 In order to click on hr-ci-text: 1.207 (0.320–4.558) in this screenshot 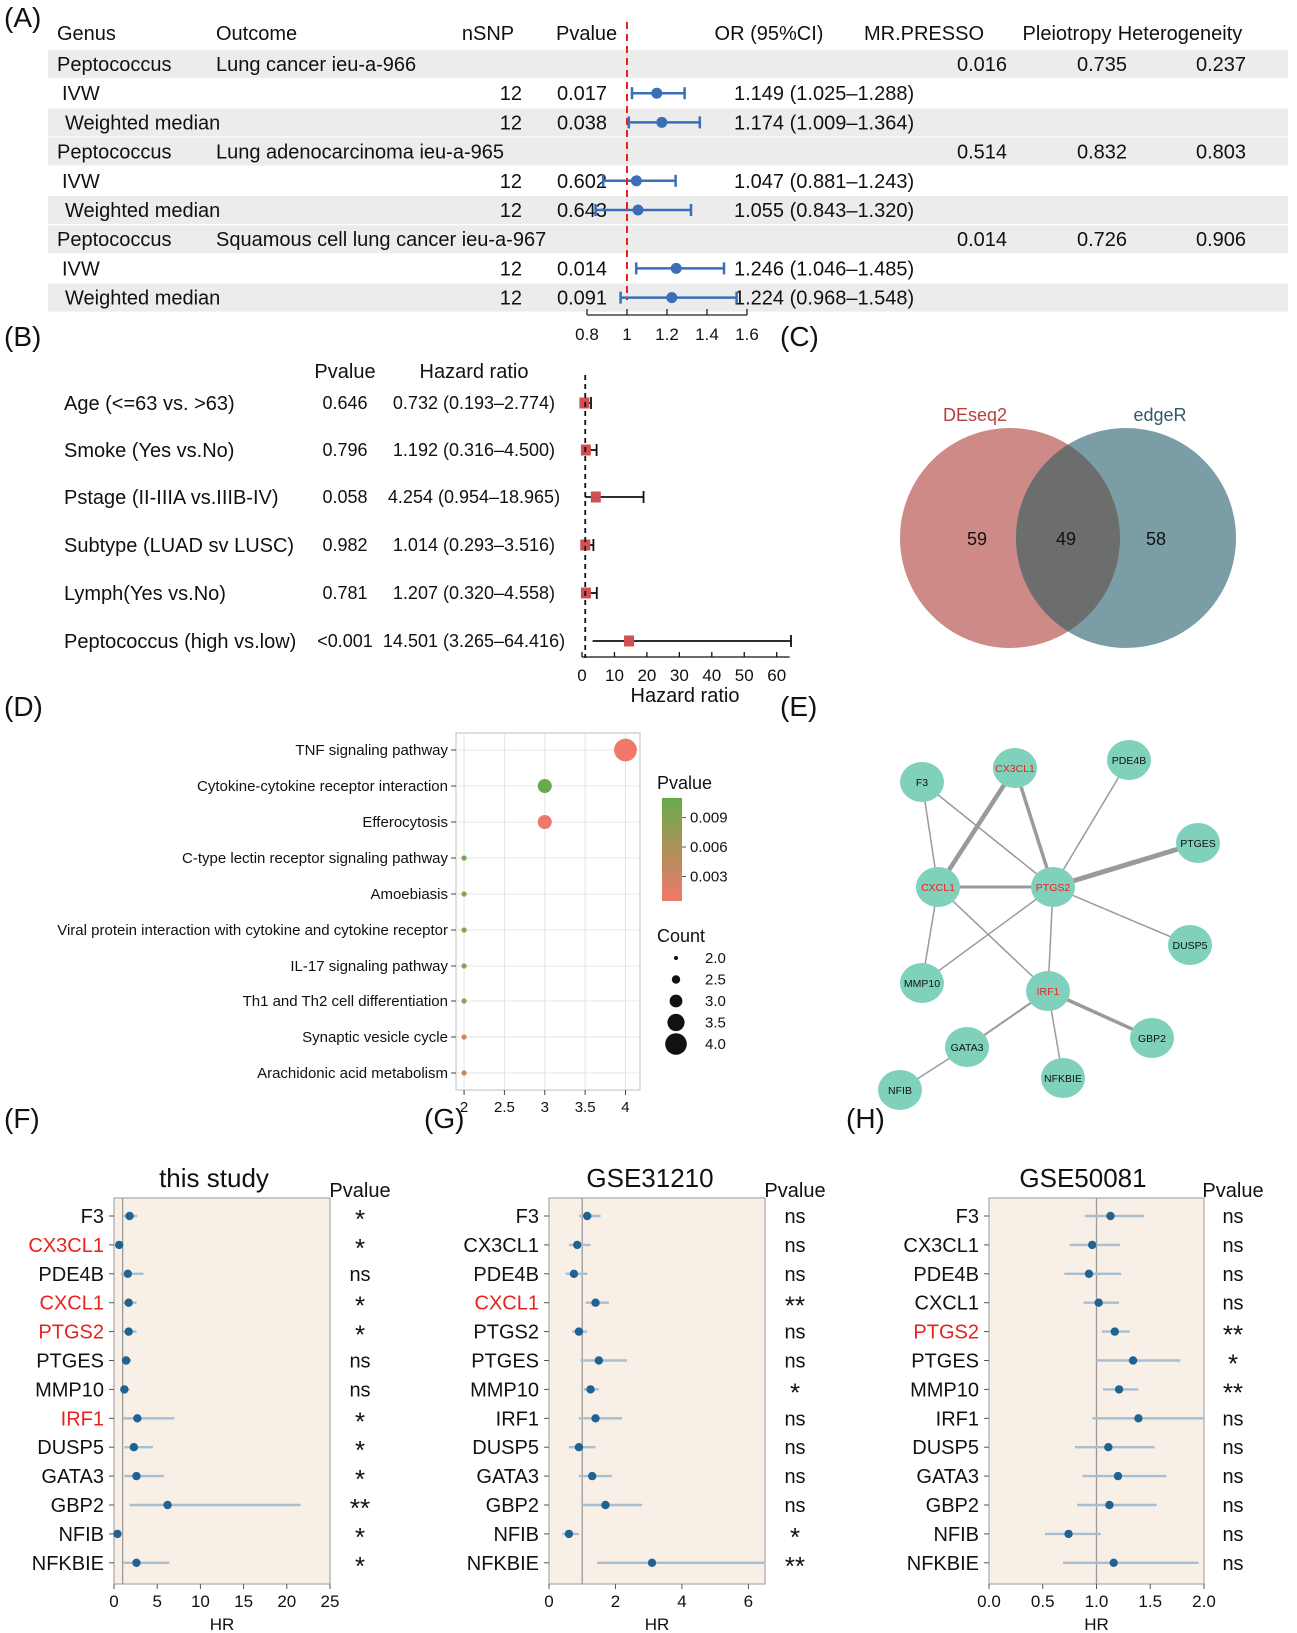, I will do `click(474, 593)`.